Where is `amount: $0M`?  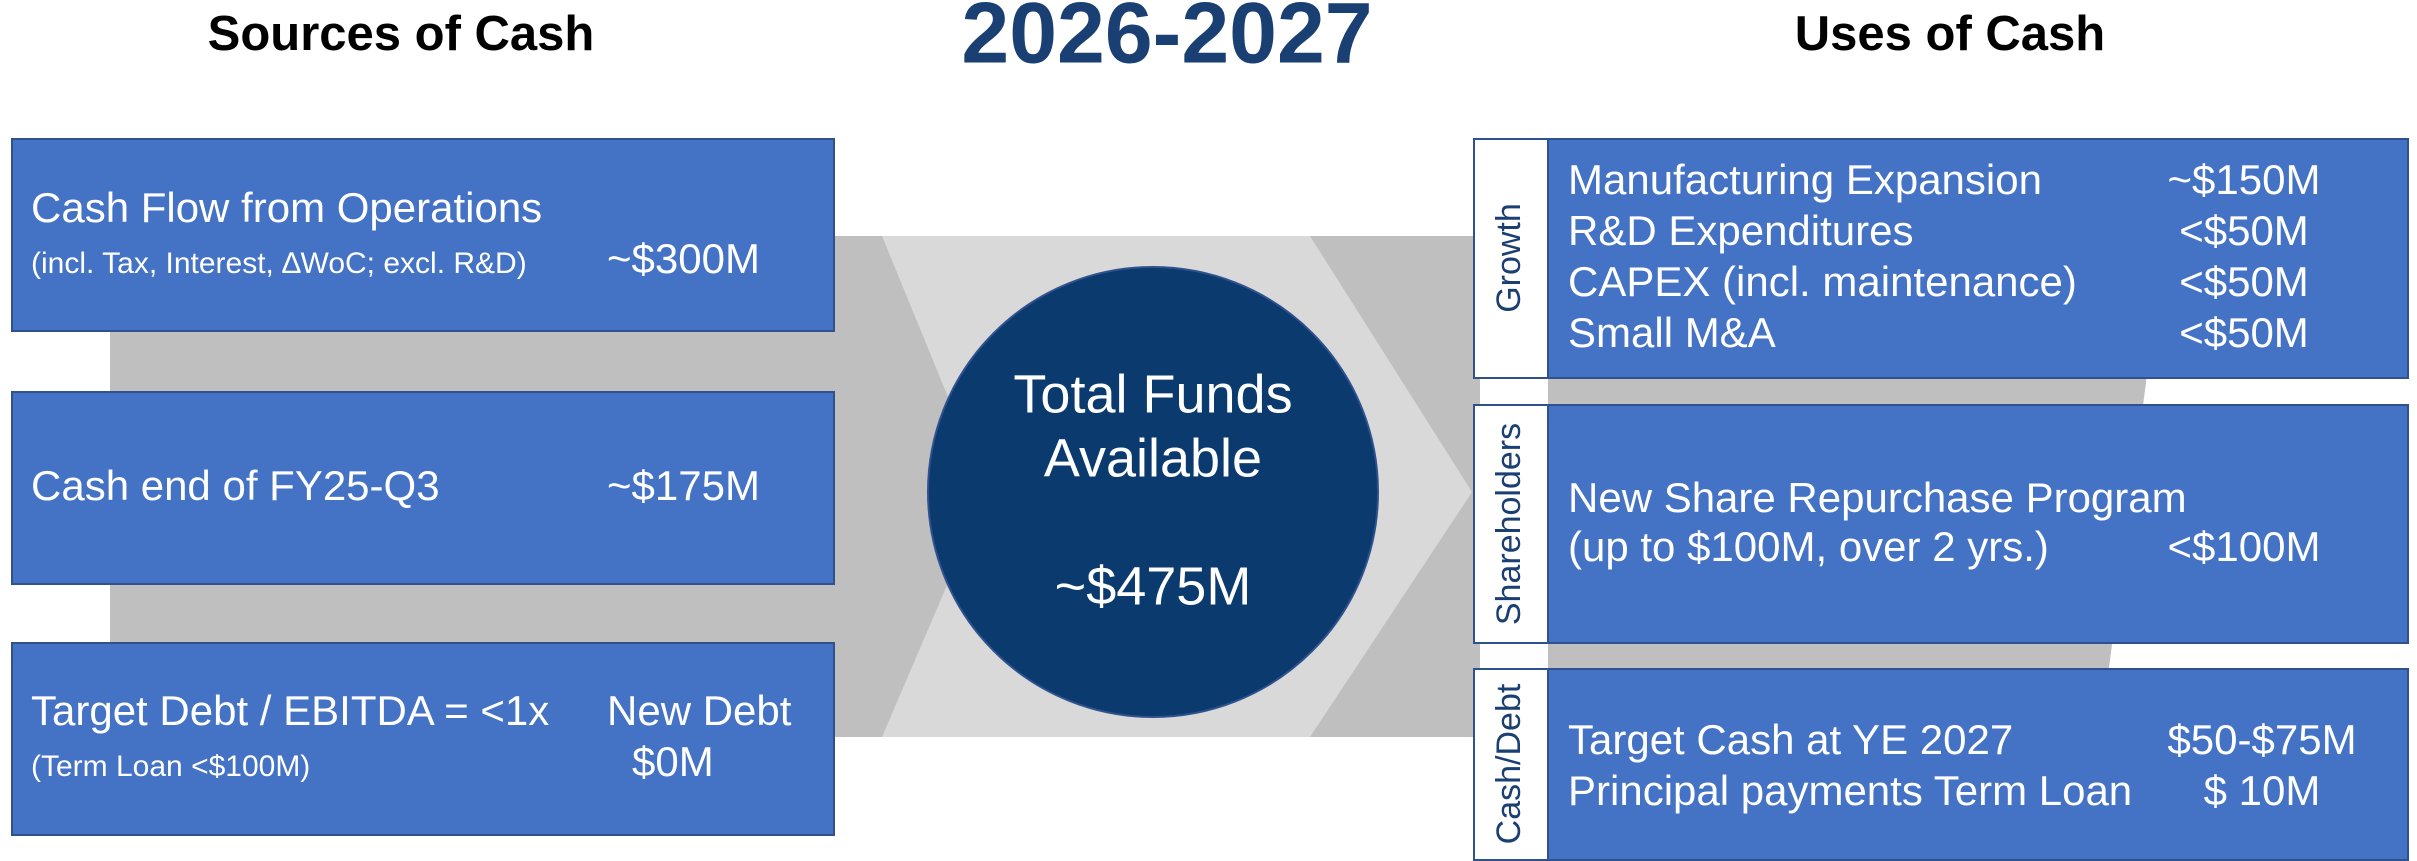
amount: $0M is located at coordinates (673, 761).